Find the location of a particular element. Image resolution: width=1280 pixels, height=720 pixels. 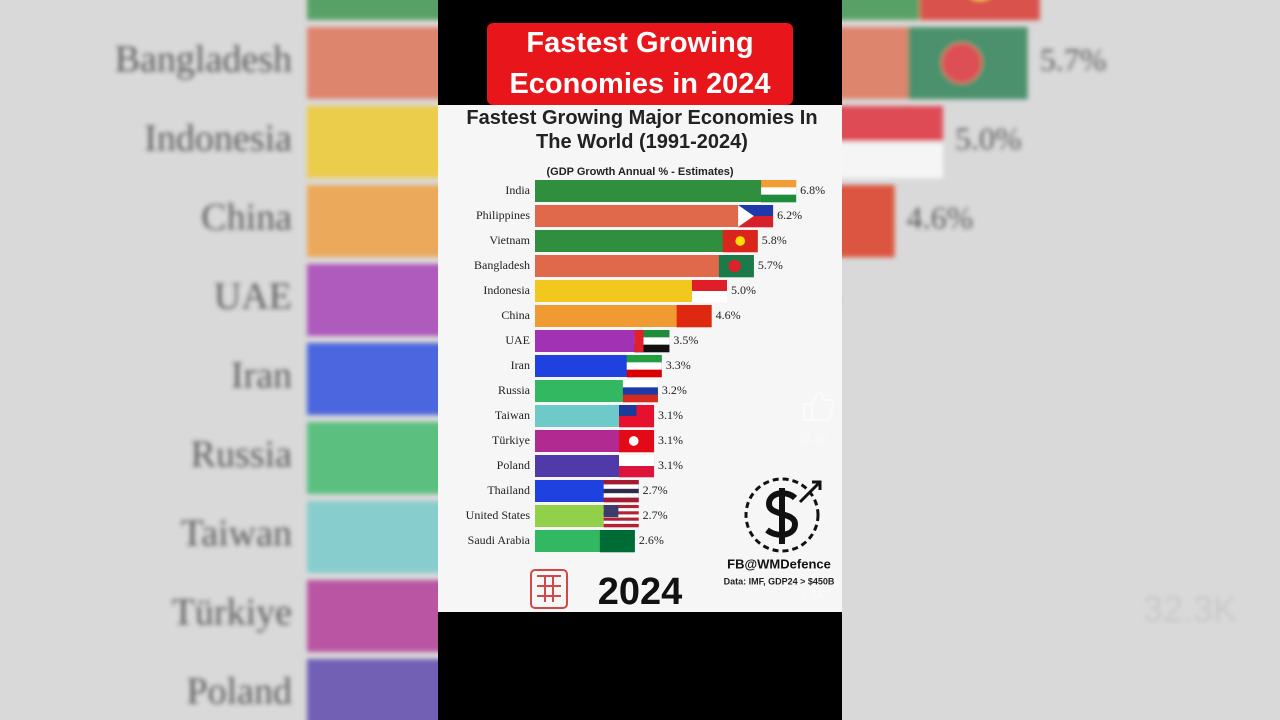

category-label: Russia is located at coordinates (514, 390).